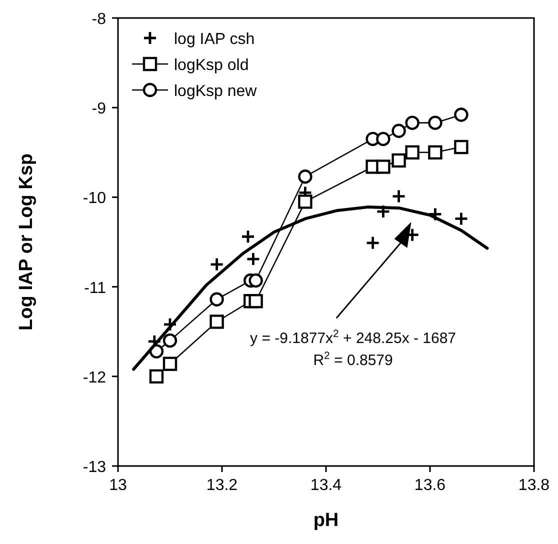 This screenshot has height=544, width=558. I want to click on y-tick-label: -11, so click(95, 288).